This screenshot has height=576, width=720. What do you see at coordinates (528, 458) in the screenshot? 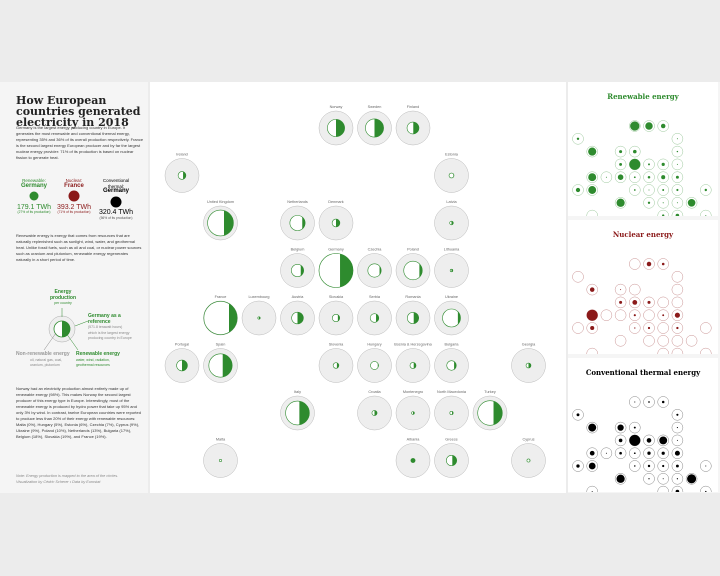
I see `country-cyprus: Cyprus` at bounding box center [528, 458].